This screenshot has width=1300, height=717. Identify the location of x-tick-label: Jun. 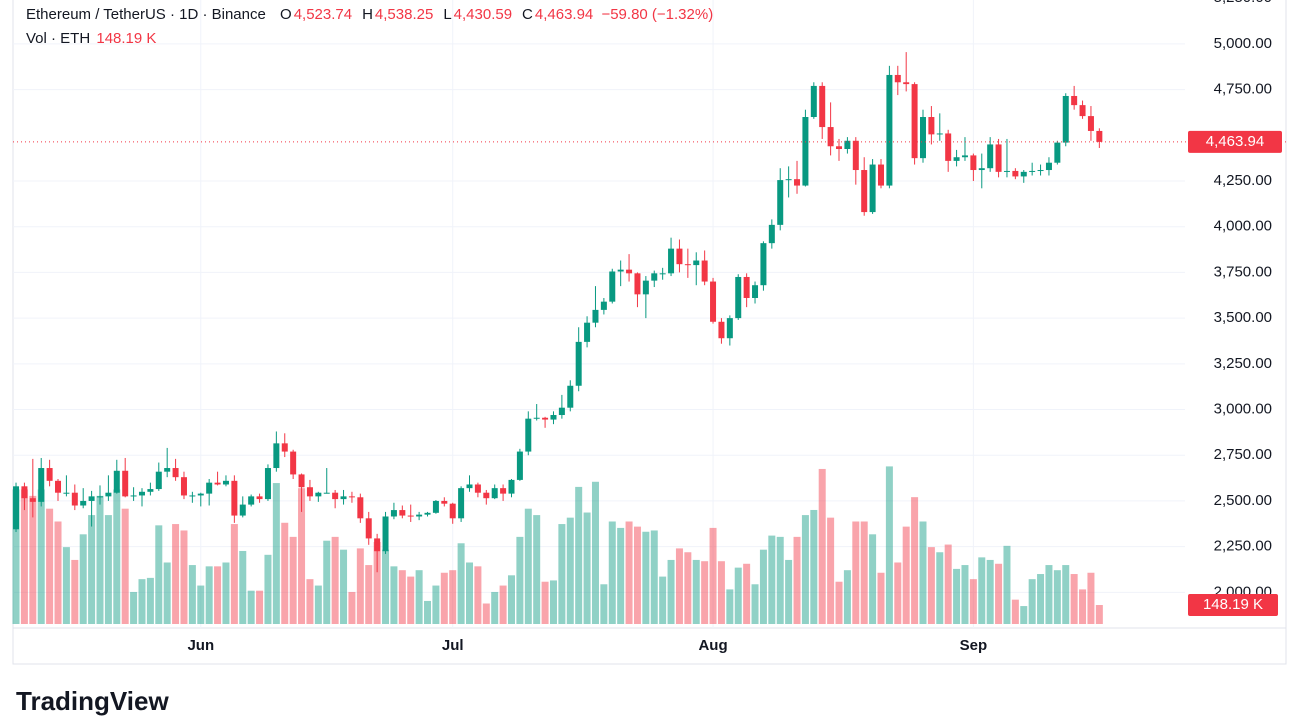
(200, 645).